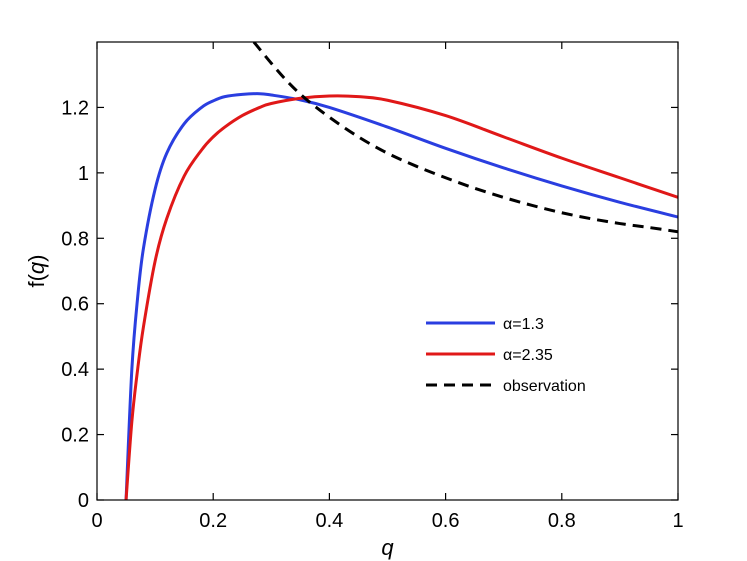 The image size is (747, 561). What do you see at coordinates (75, 108) in the screenshot?
I see `y-tick-label: 1.2` at bounding box center [75, 108].